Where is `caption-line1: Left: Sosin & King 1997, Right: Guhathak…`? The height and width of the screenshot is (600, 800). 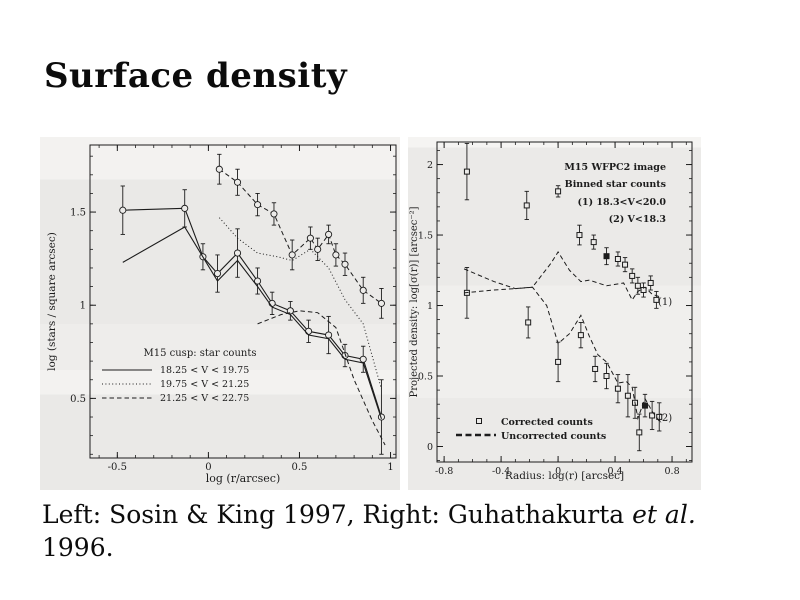 caption-line1: Left: Sosin & King 1997, Right: Guhathak… is located at coordinates (337, 514).